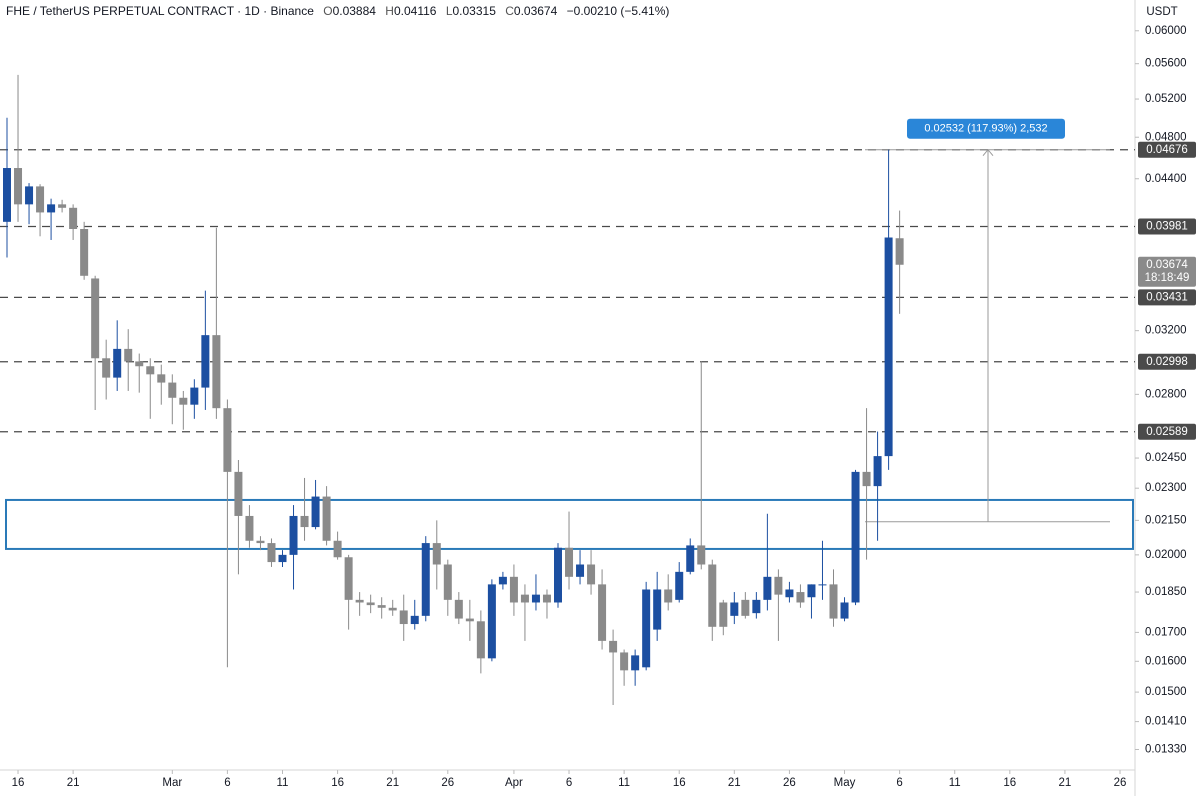 The image size is (1200, 796). What do you see at coordinates (1166, 750) in the screenshot?
I see `y-tick-label: 0.01330` at bounding box center [1166, 750].